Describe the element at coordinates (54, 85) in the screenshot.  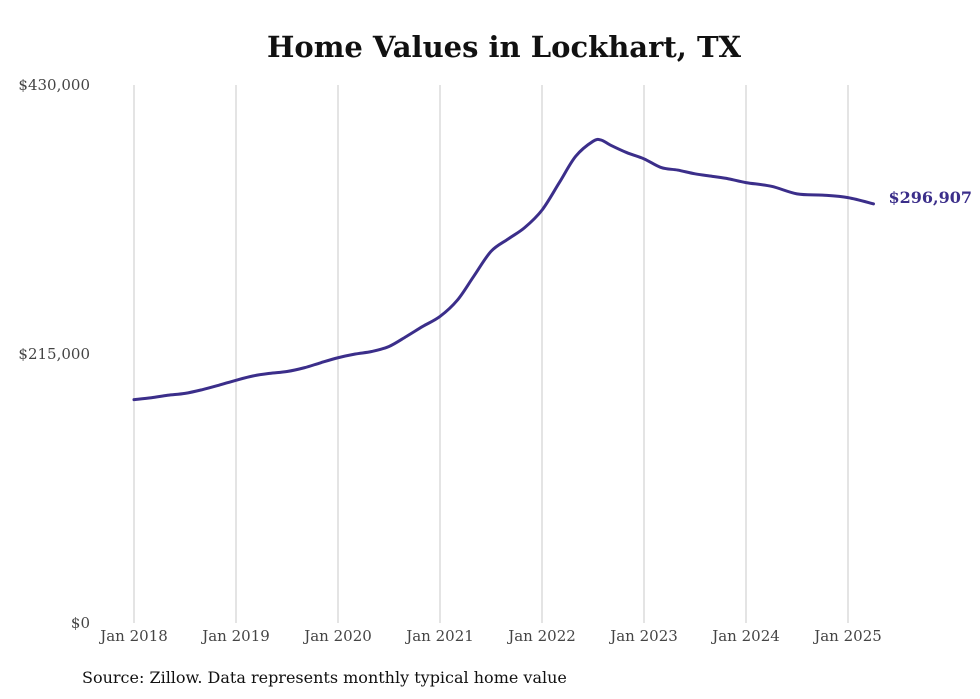
I see `y-tick-label: $430,000` at that location.